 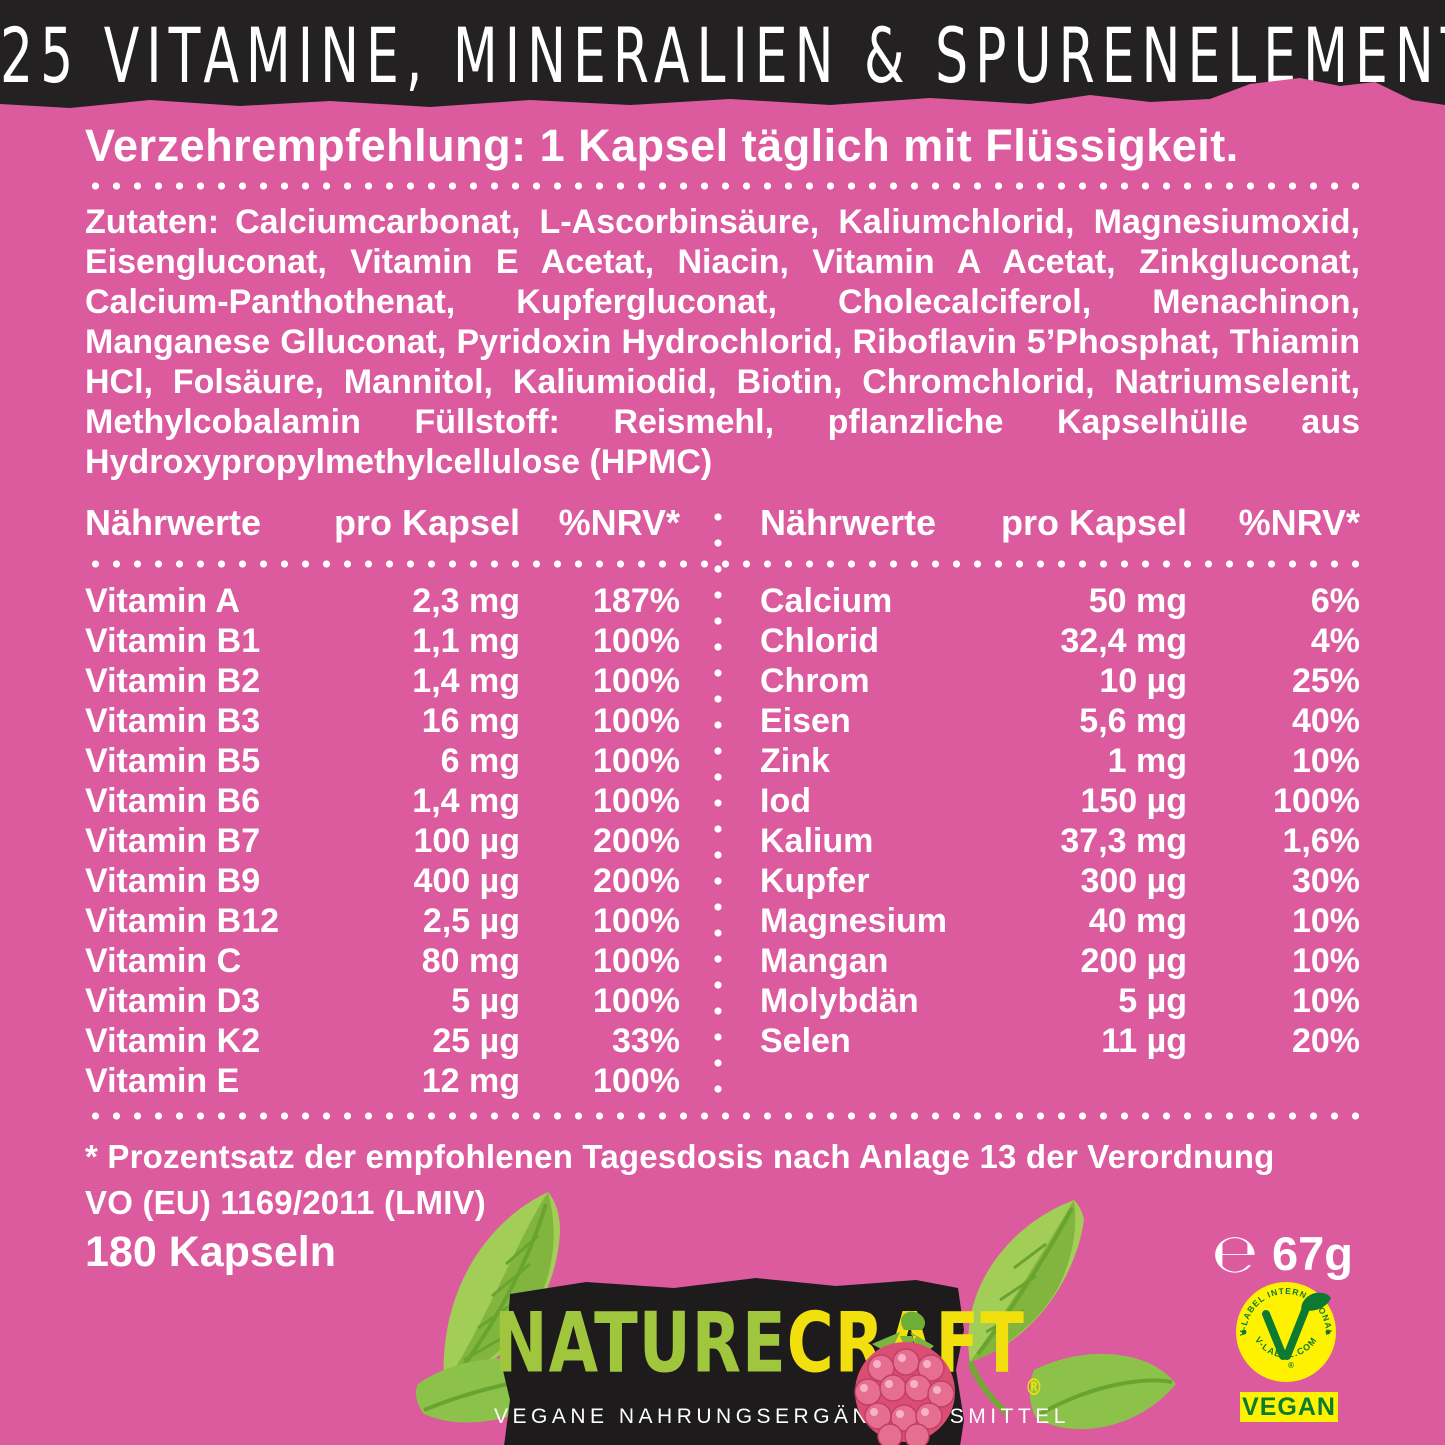 What do you see at coordinates (382, 1082) in the screenshot?
I see `table-row: Vitamin E 12 mg 100%` at bounding box center [382, 1082].